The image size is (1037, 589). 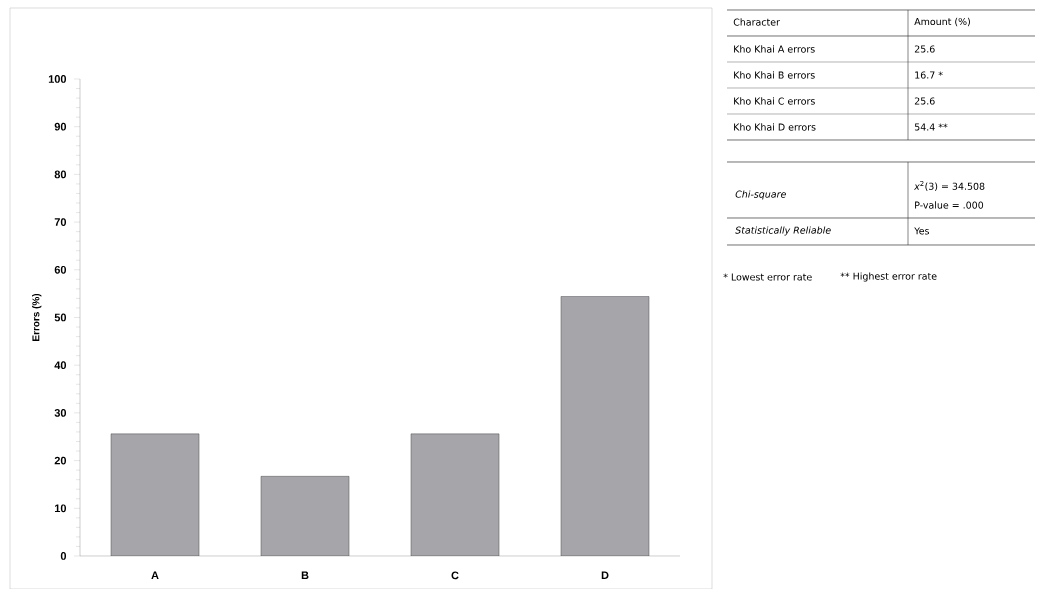 What do you see at coordinates (60, 126) in the screenshot?
I see `y-tick-label: 90` at bounding box center [60, 126].